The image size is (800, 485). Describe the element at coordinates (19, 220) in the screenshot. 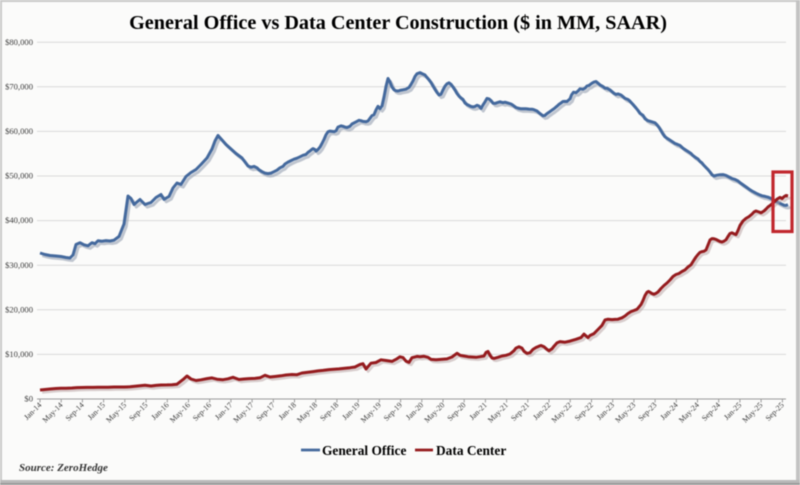

I see `svg-text: $40,000` at that location.